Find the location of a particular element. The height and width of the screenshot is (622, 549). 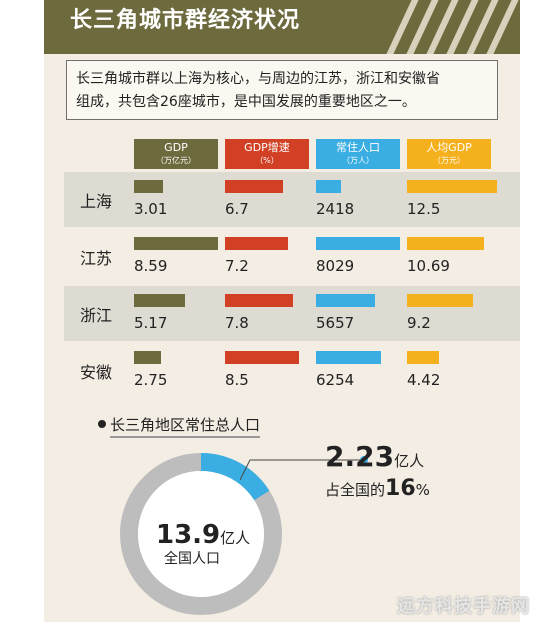

population-section-title: 长三角地区常住总人口 is located at coordinates (179, 426).